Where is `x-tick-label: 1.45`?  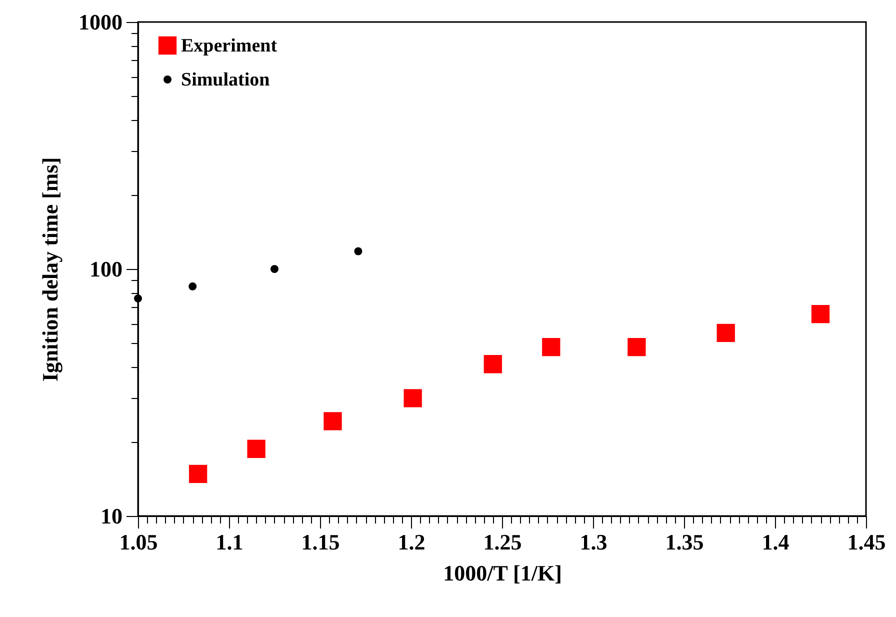
x-tick-label: 1.45 is located at coordinates (866, 542).